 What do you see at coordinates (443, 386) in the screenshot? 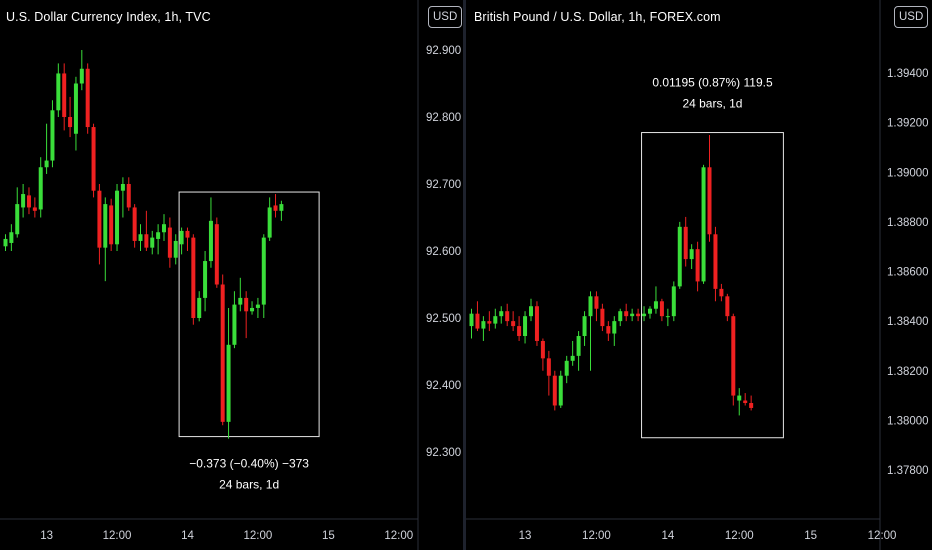
I see `price-tick-label: 92.400` at bounding box center [443, 386].